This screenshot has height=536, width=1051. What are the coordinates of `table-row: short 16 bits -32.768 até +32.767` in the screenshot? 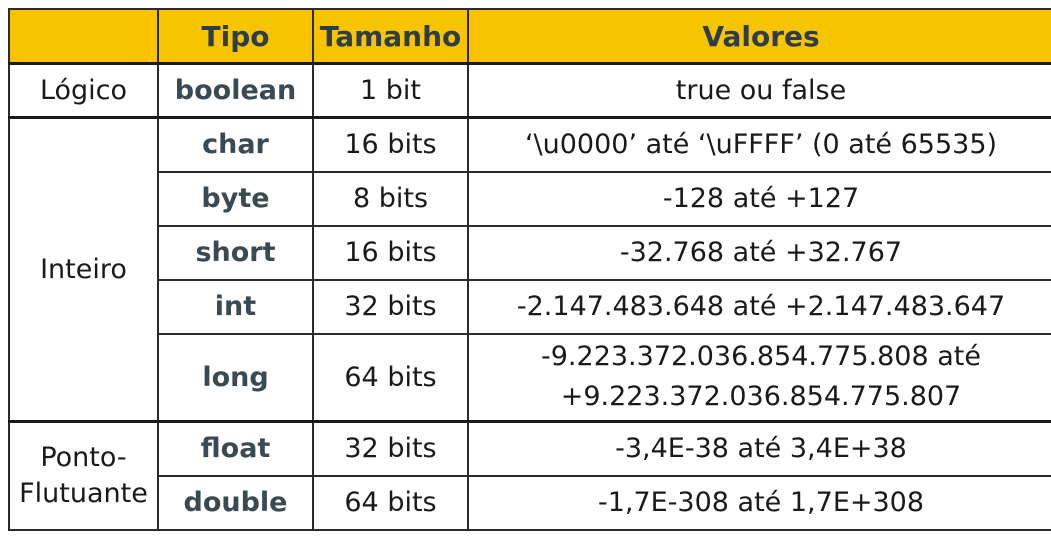 It's located at (530, 252).